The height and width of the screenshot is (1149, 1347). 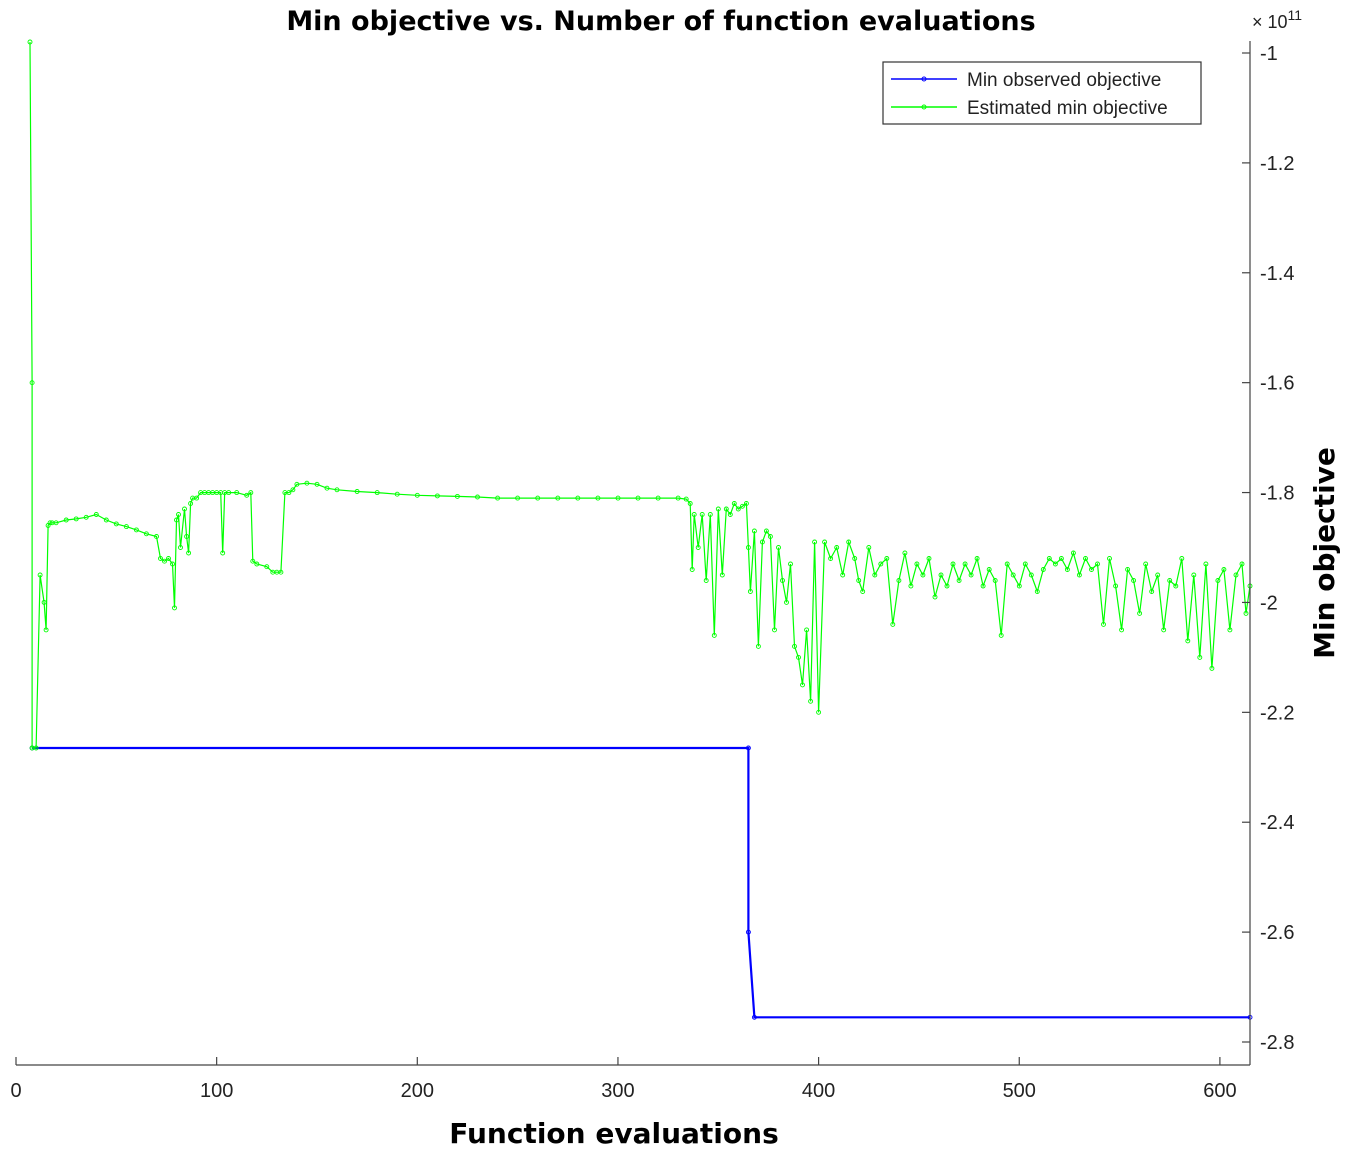 What do you see at coordinates (1277, 713) in the screenshot?
I see `y-tick-label: -2.2` at bounding box center [1277, 713].